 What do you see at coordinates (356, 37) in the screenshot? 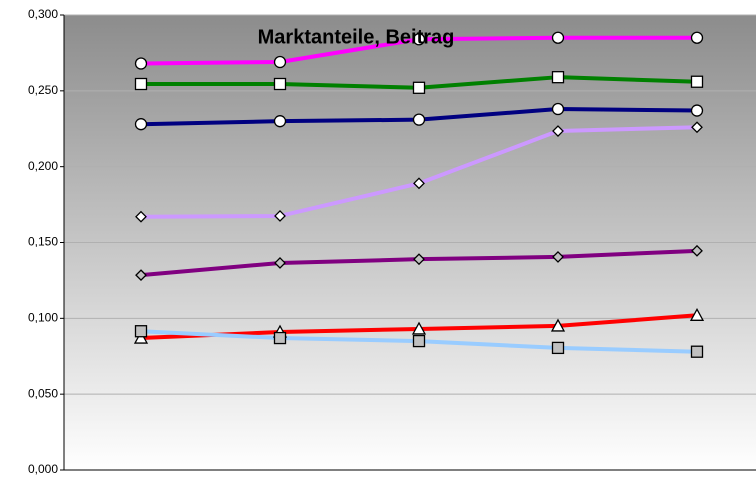
I see `chart-title: Marktanteile, Beitrag` at bounding box center [356, 37].